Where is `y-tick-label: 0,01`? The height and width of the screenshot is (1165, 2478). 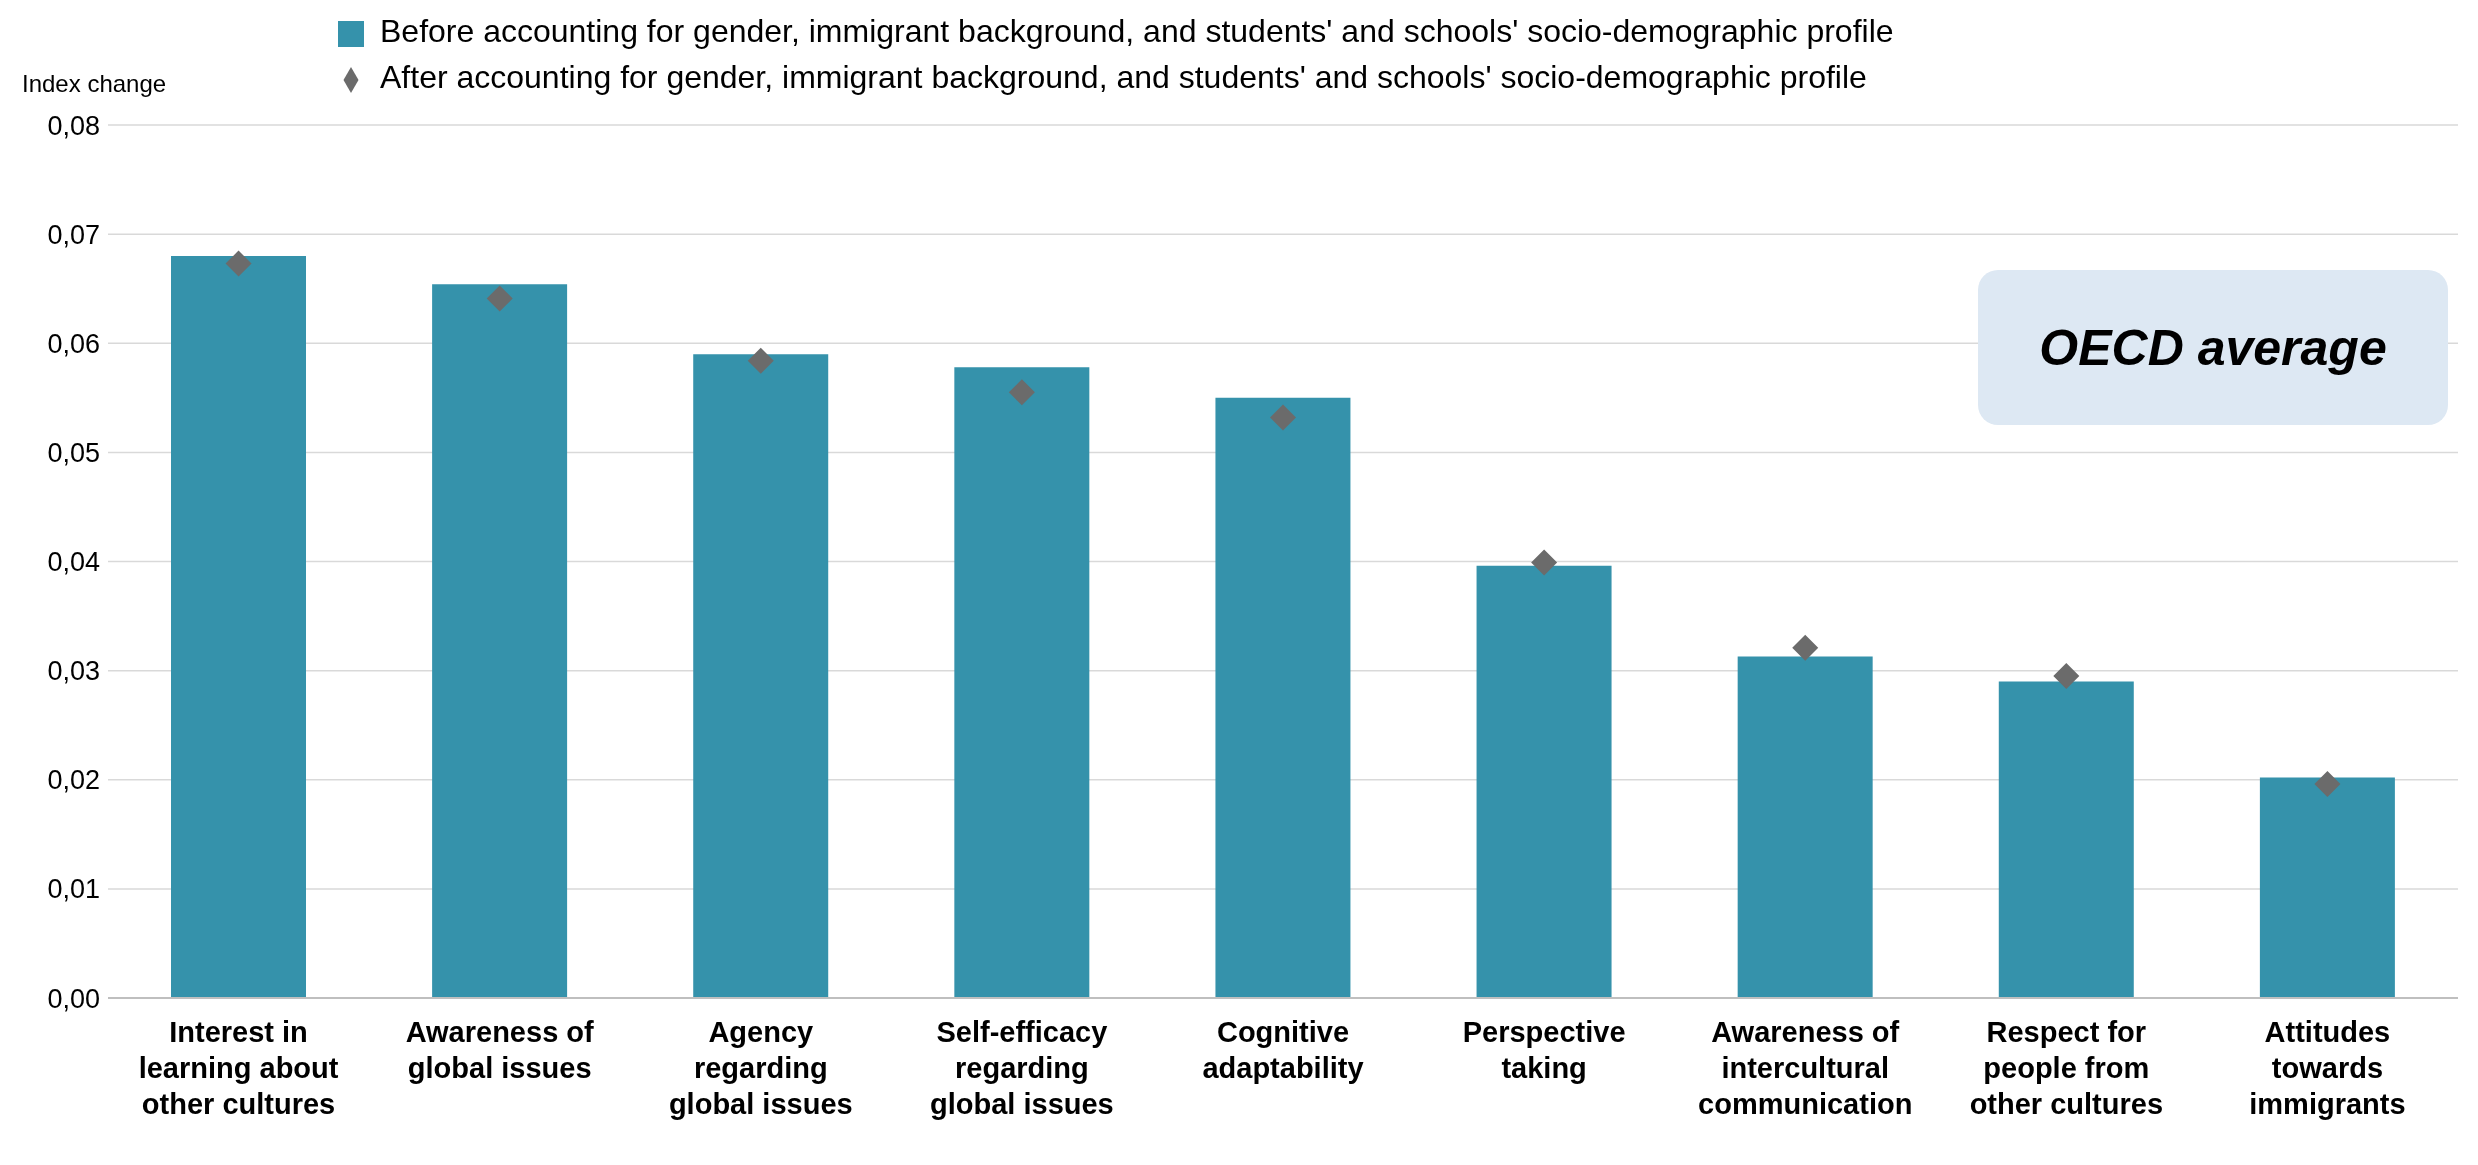 y-tick-label: 0,01 is located at coordinates (73, 889).